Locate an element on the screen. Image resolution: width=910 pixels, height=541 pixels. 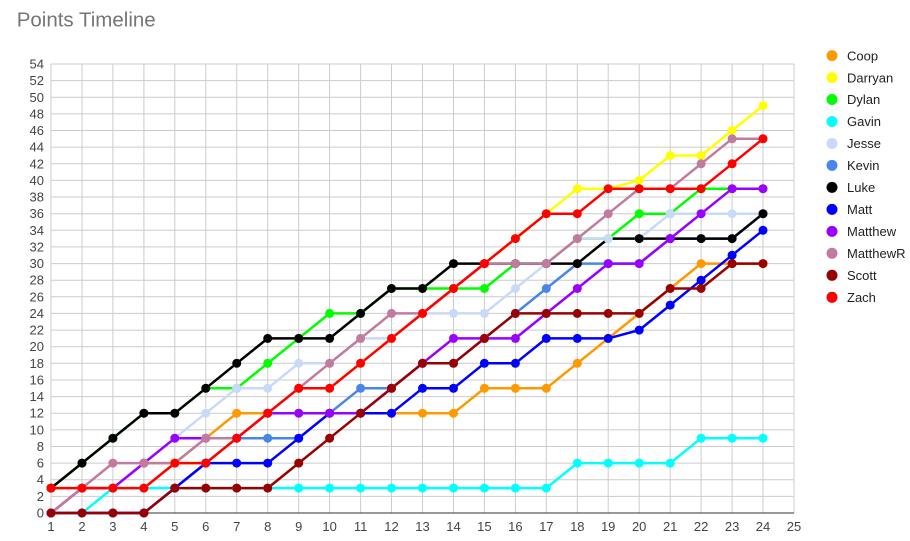
svg-text: Darryan is located at coordinates (870, 77).